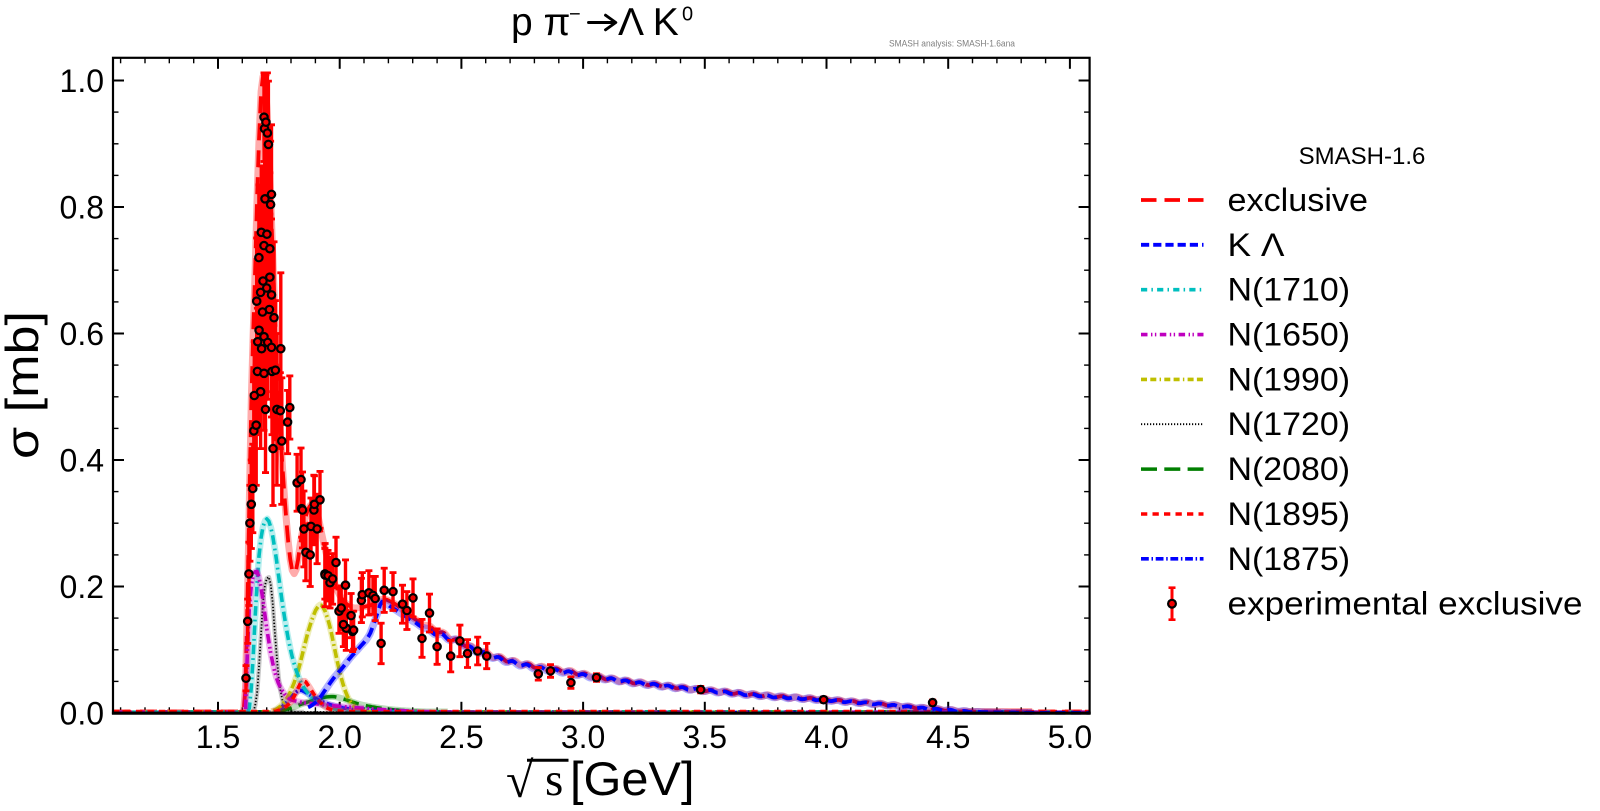 This screenshot has width=1600, height=811. I want to click on svg-text: 0.6, so click(82, 334).